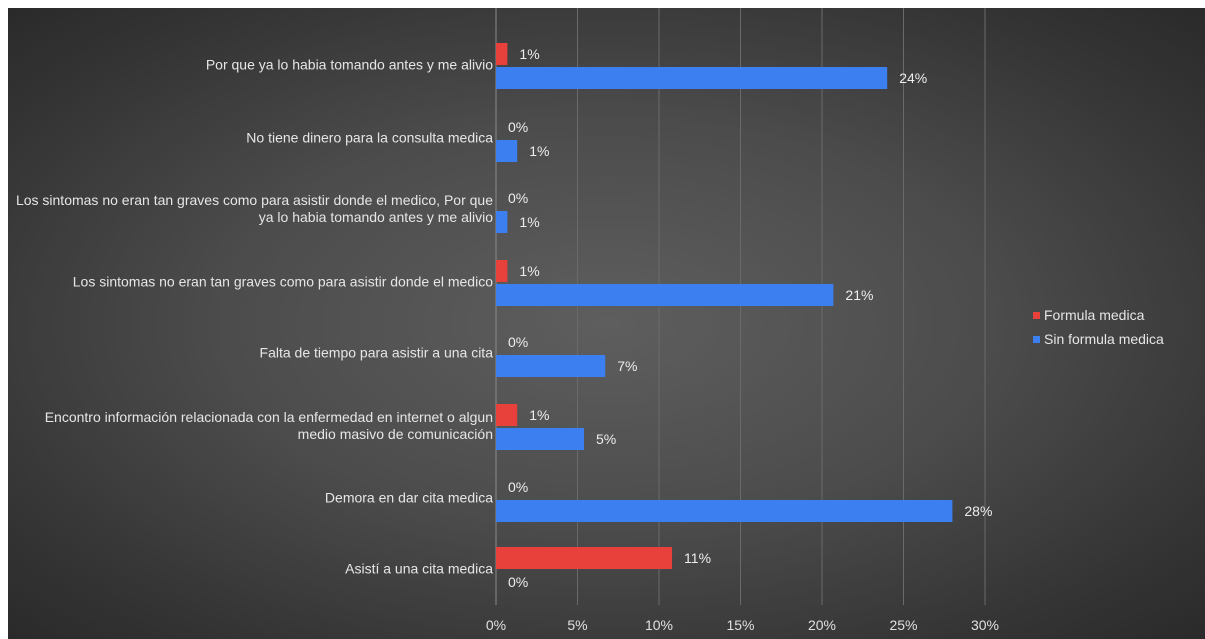  What do you see at coordinates (859, 295) in the screenshot?
I see `data-label-sin-formula: 21%` at bounding box center [859, 295].